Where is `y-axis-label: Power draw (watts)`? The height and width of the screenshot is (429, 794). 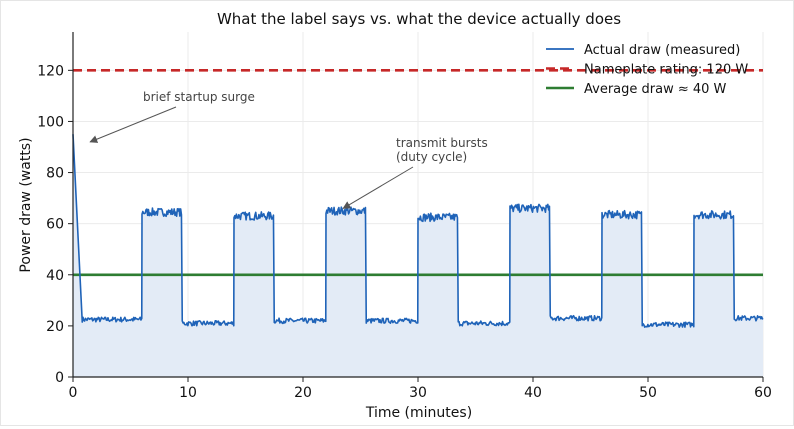
y-axis-label: Power draw (watts) is located at coordinates (26, 204).